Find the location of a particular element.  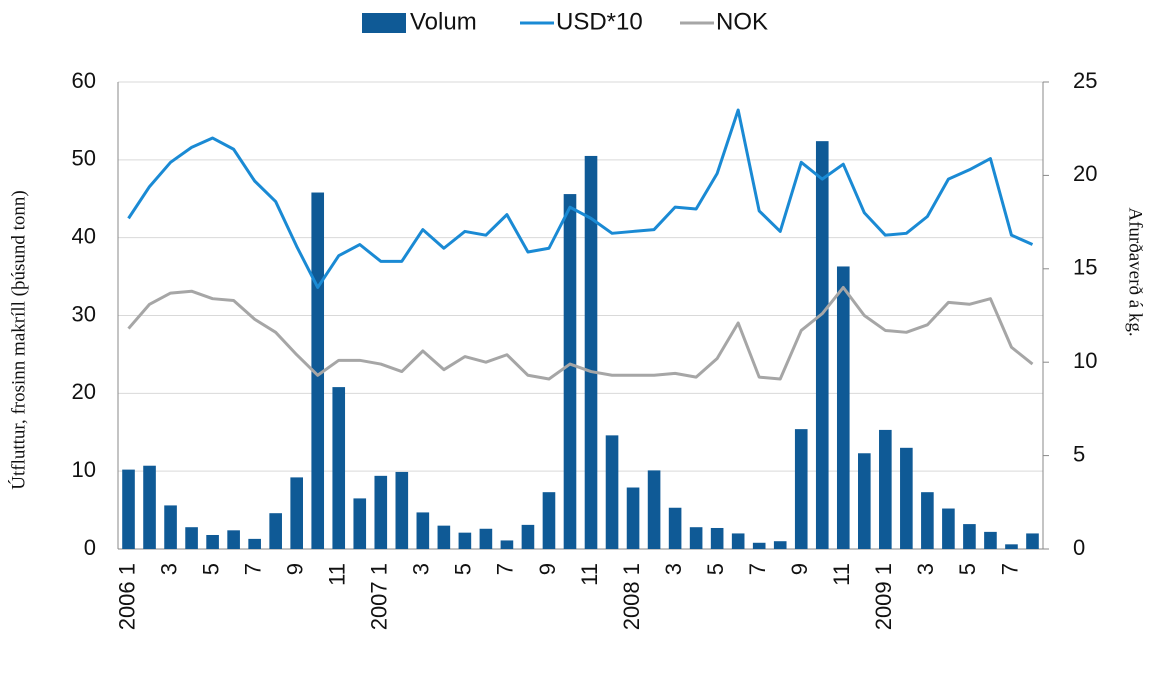

x-tick-label: 2006 1 is located at coordinates (126, 596).